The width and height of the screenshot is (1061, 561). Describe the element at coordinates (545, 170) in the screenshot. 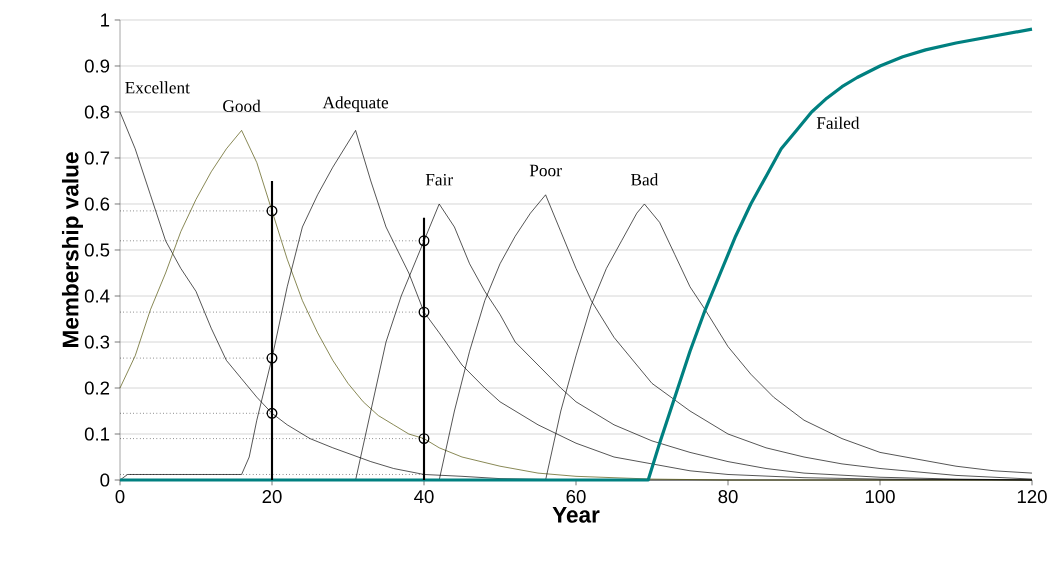

I see `series-label: Poor` at that location.